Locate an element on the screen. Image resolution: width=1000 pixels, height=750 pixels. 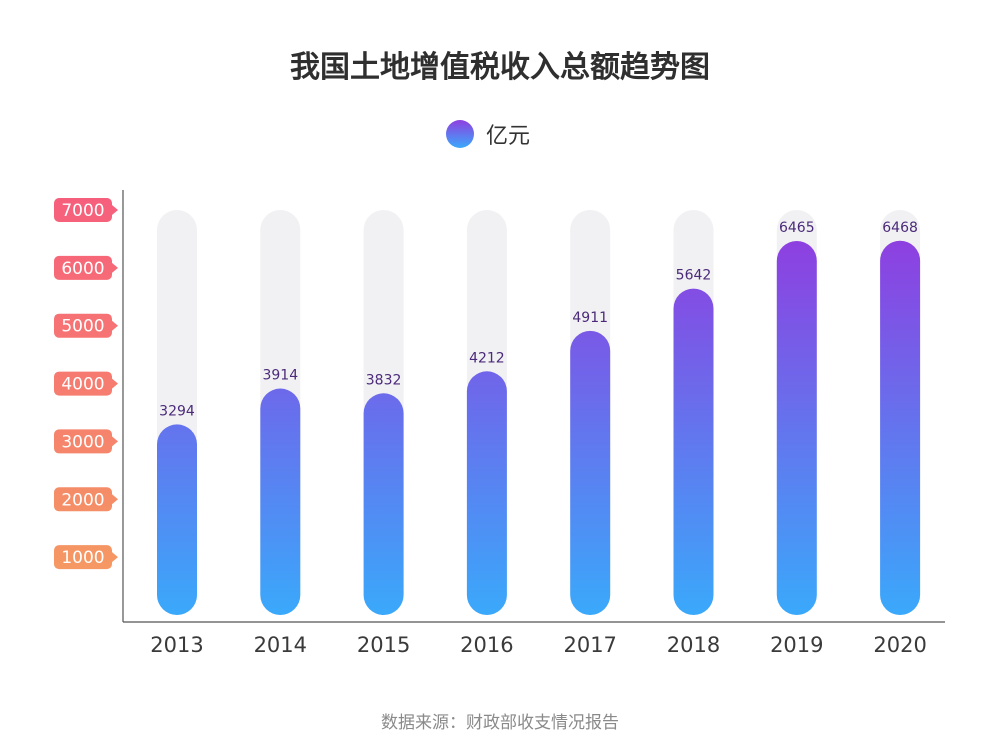
data-label: 6465 is located at coordinates (797, 228).